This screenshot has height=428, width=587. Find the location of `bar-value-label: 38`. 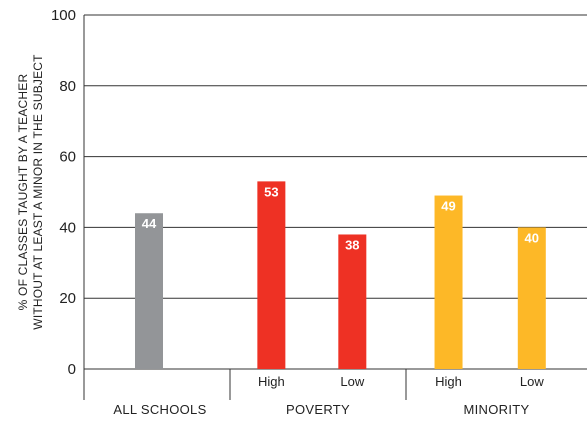

bar-value-label: 38 is located at coordinates (352, 244).